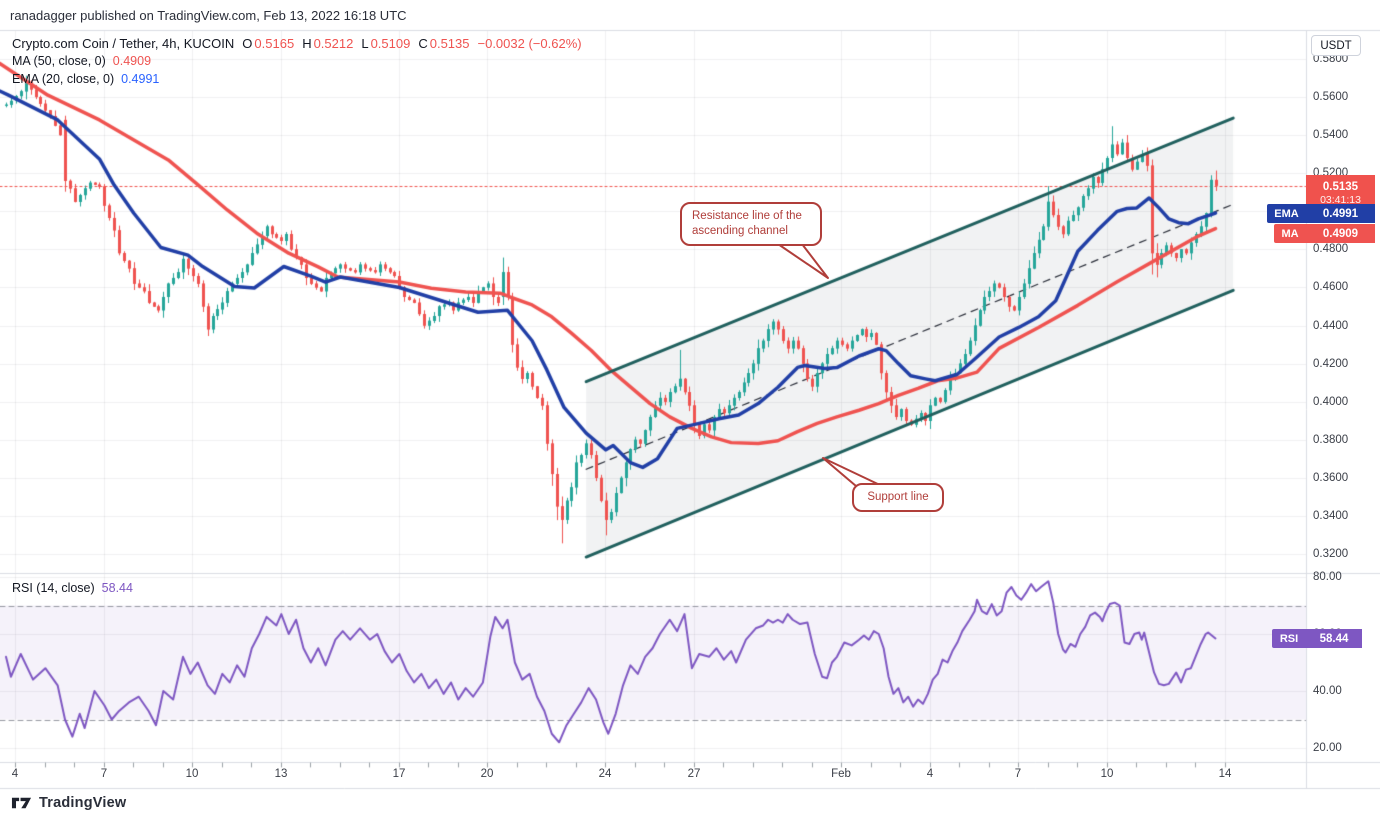 This screenshot has width=1380, height=822. What do you see at coordinates (529, 43) in the screenshot?
I see `price-change: −0.0032 (−0.62%)` at bounding box center [529, 43].